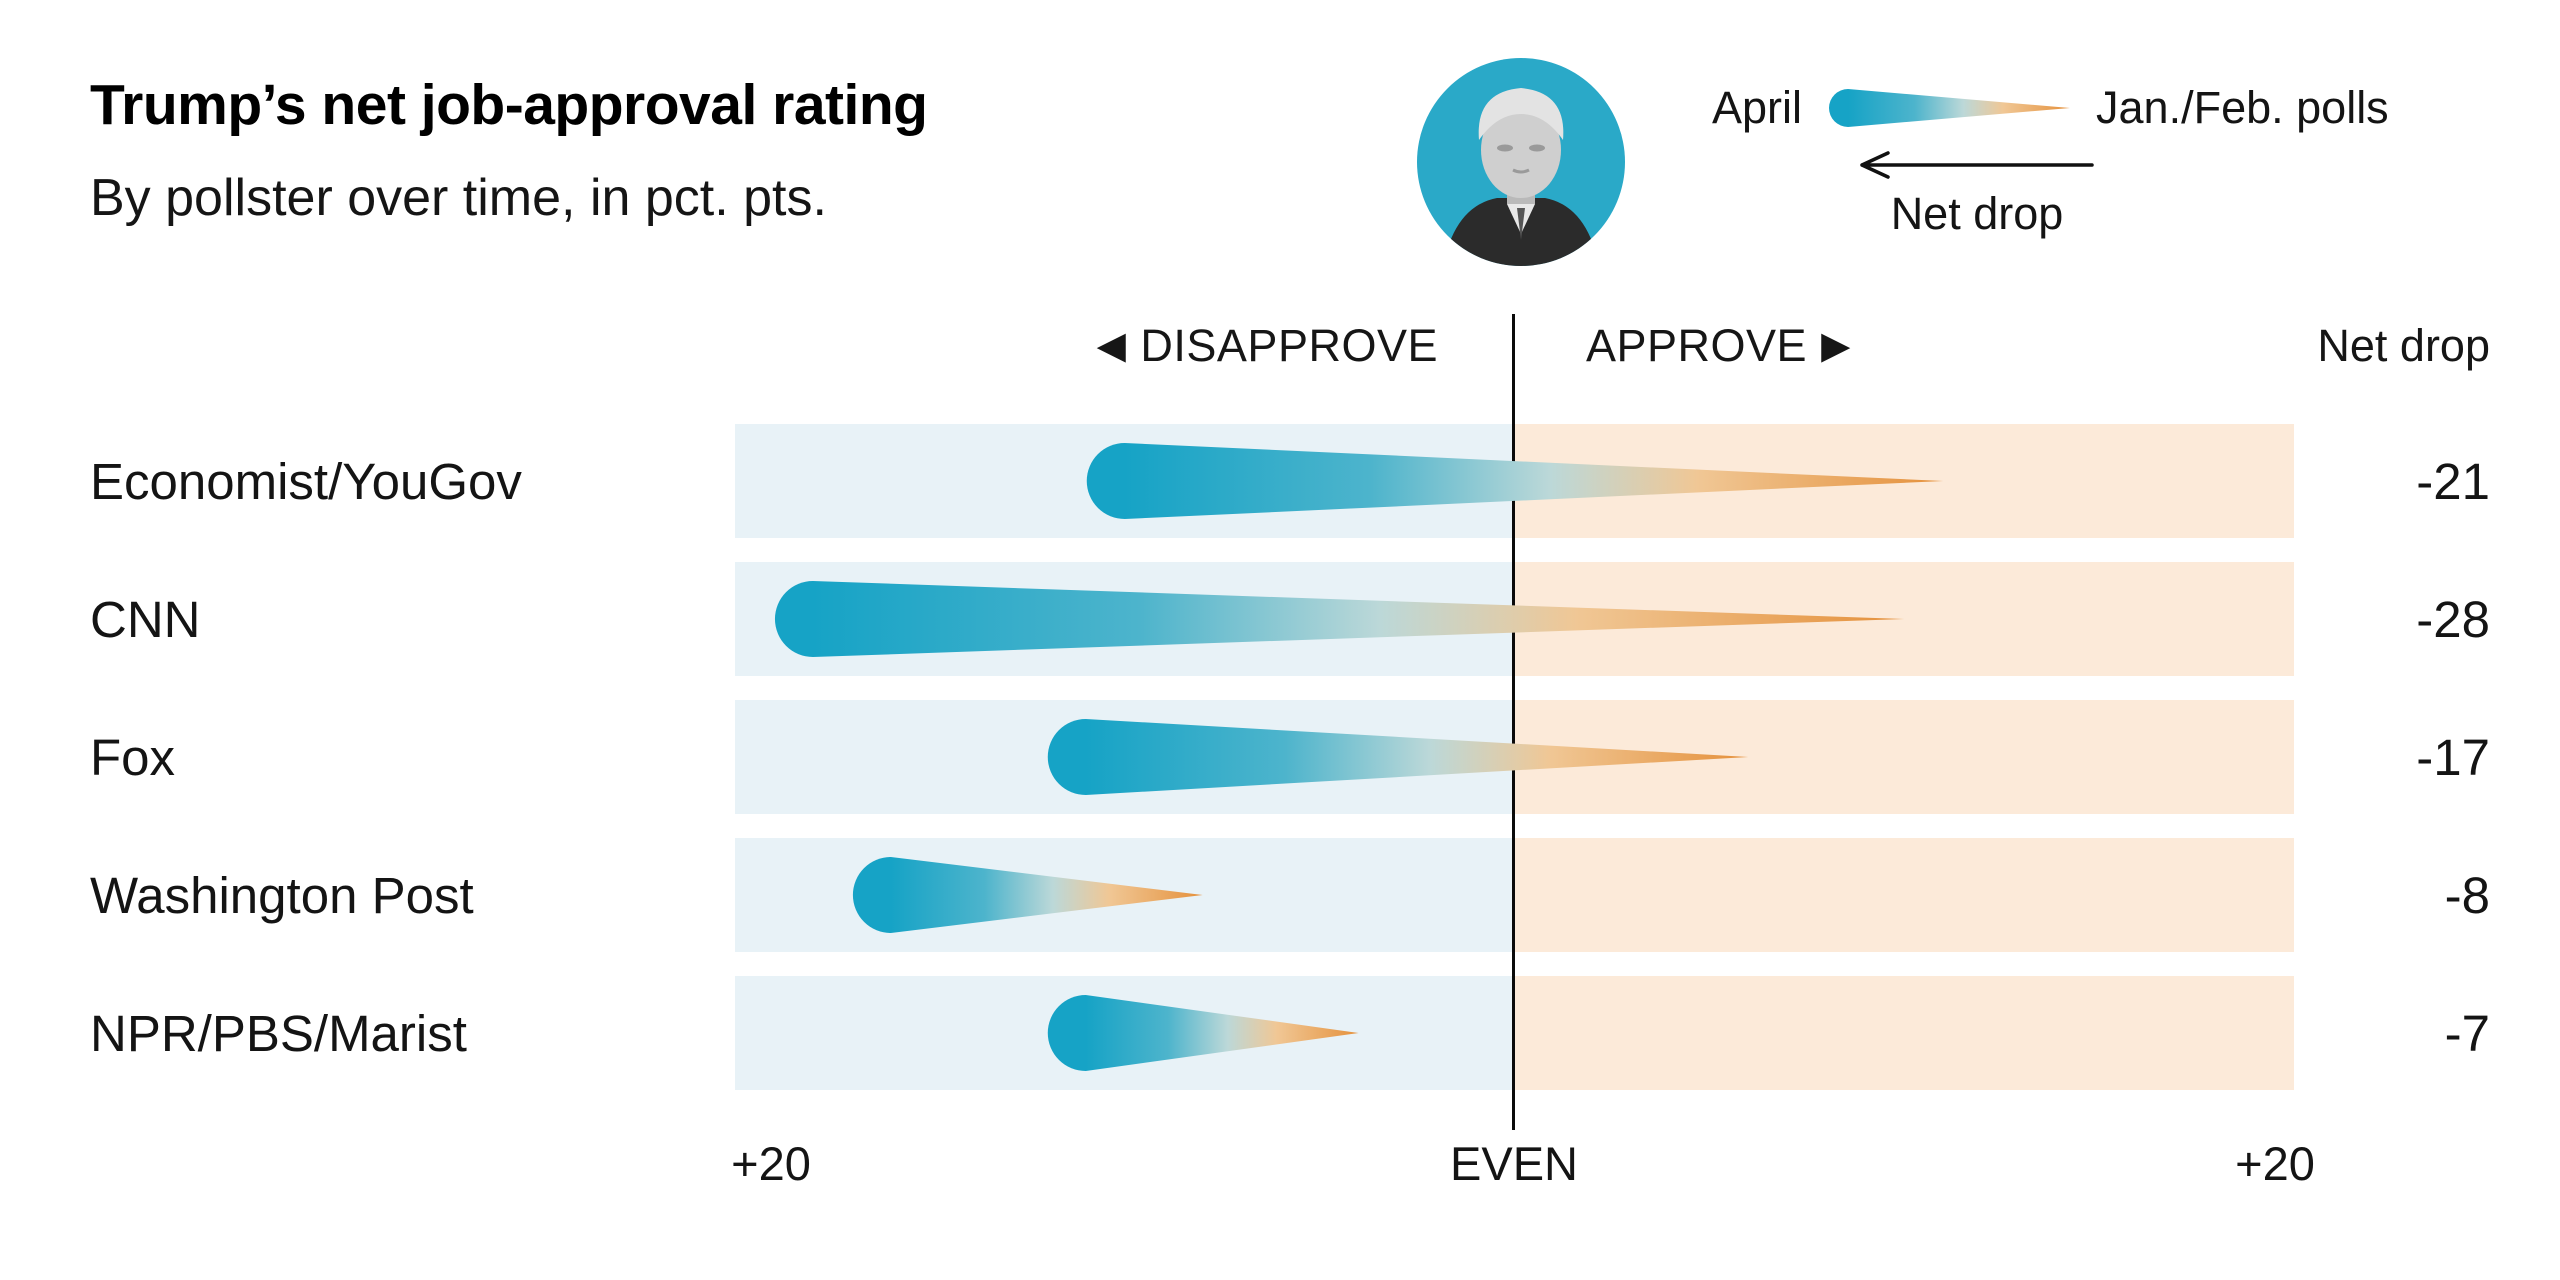 The height and width of the screenshot is (1280, 2560). What do you see at coordinates (1513, 722) in the screenshot?
I see `even-axis-line` at bounding box center [1513, 722].